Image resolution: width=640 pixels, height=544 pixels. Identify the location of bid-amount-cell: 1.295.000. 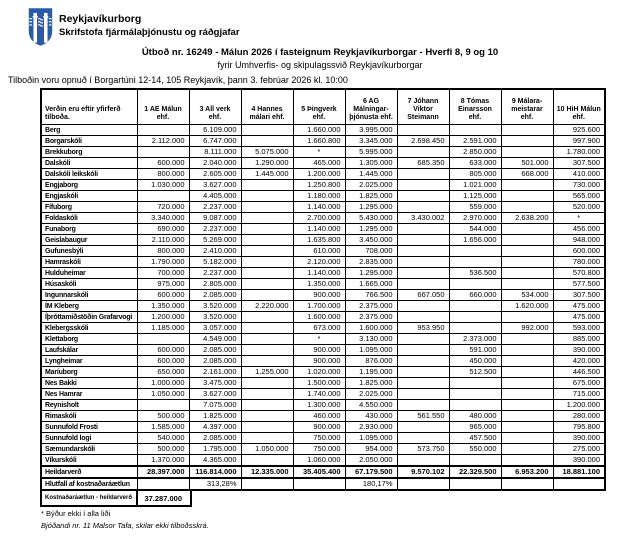
(371, 273).